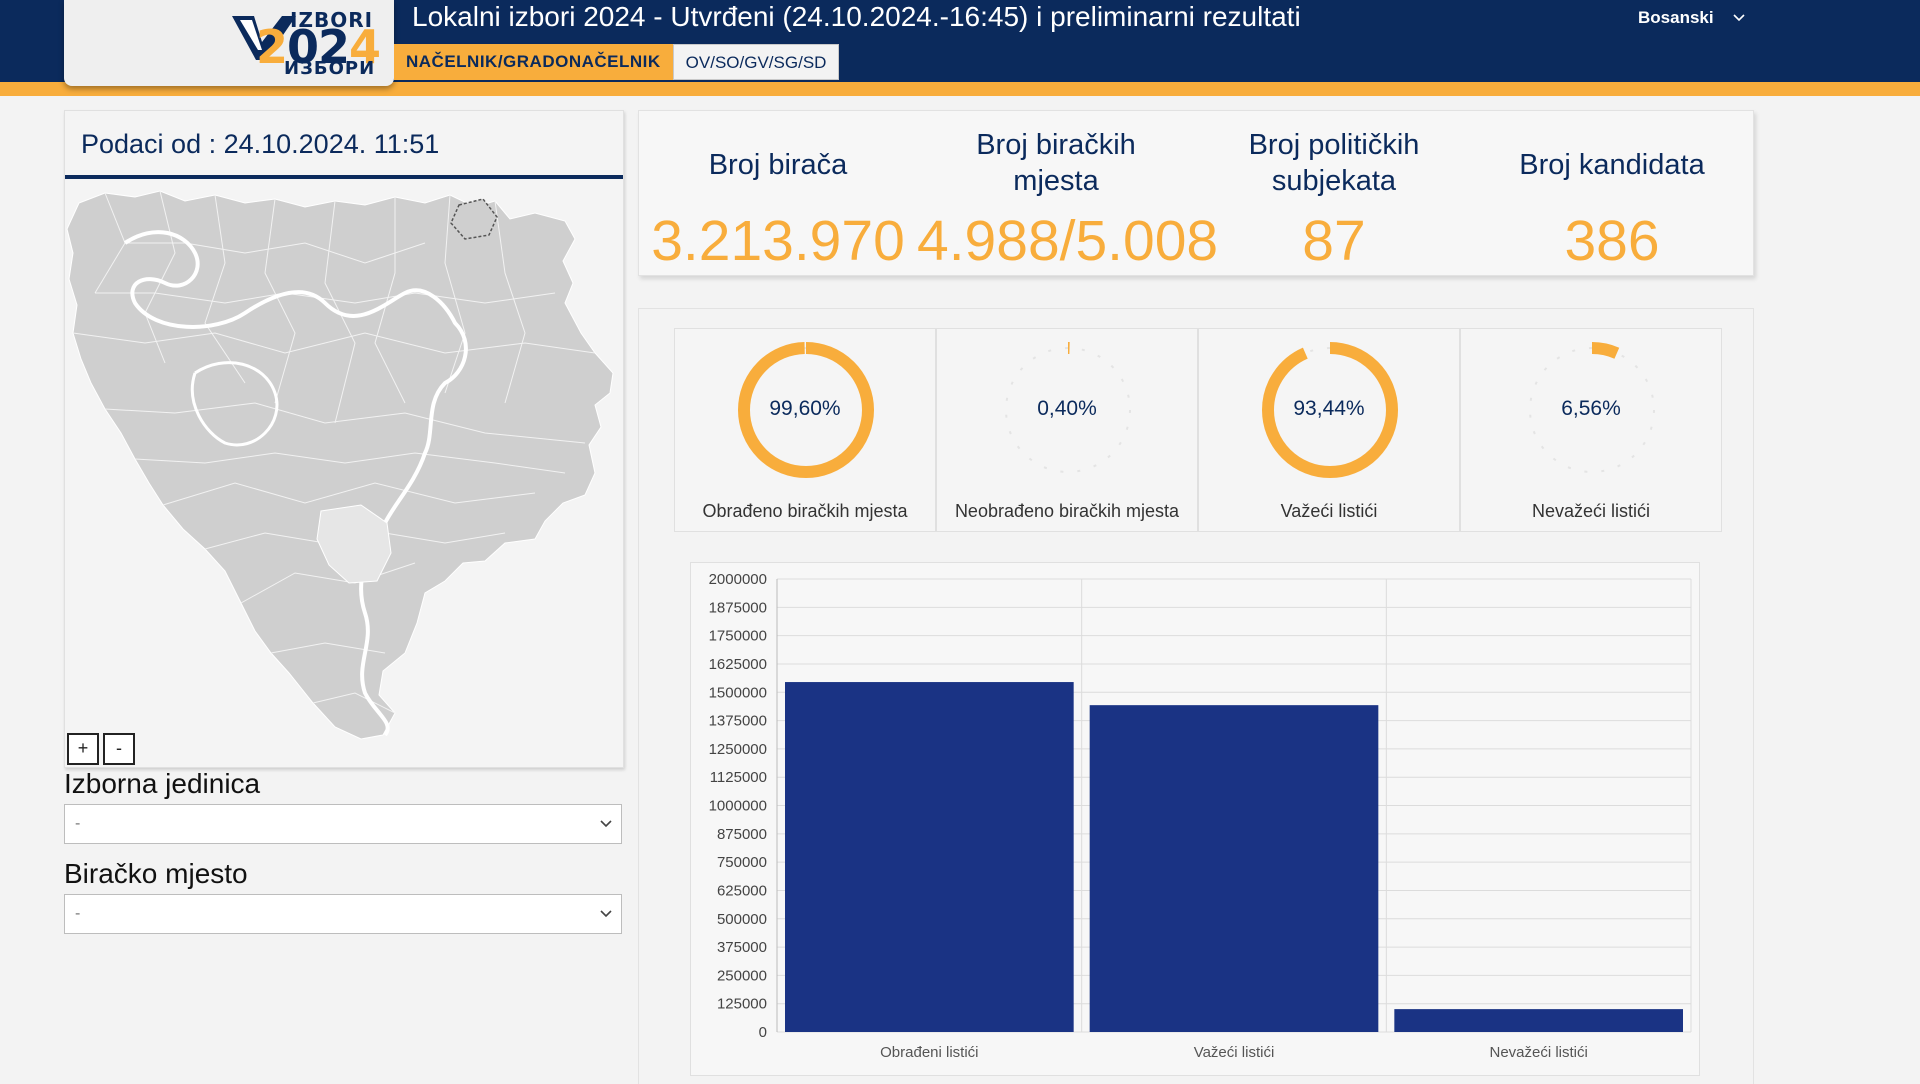 Image resolution: width=1920 pixels, height=1084 pixels. Describe the element at coordinates (1056, 181) in the screenshot. I see `stat-label: mjesta` at that location.